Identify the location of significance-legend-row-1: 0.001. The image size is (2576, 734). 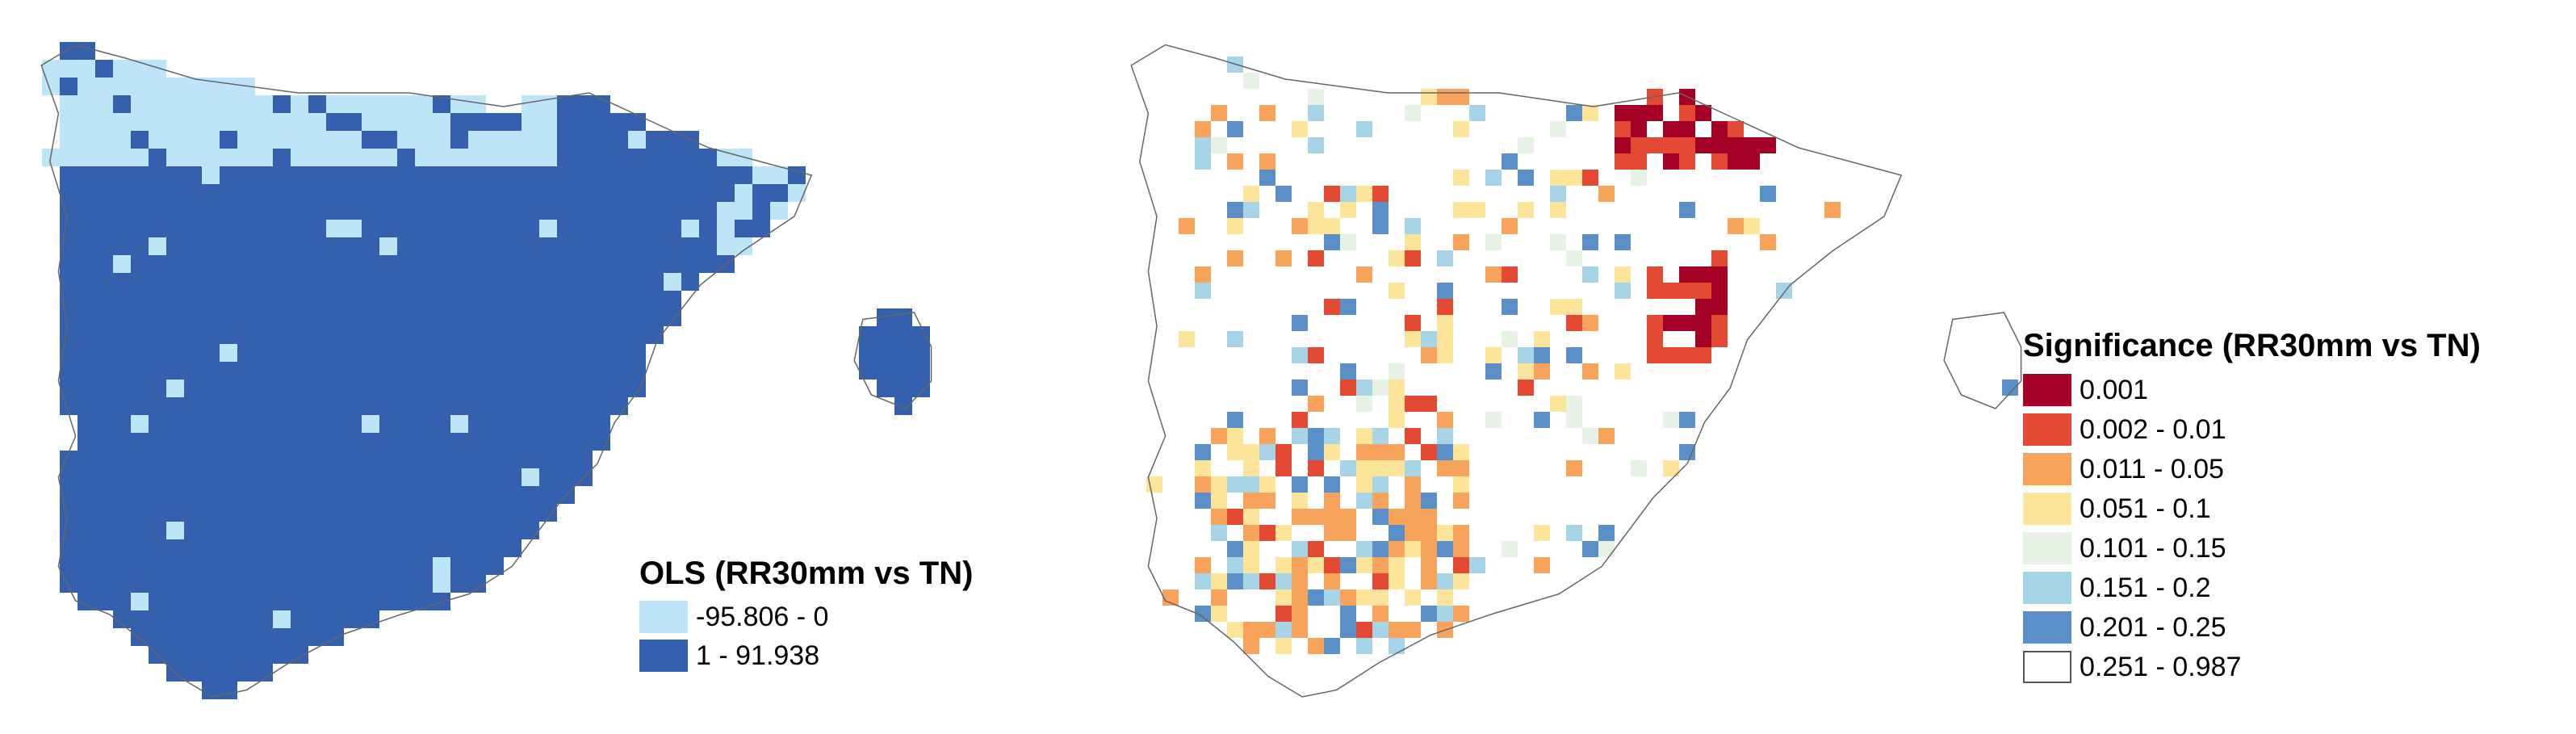
(2252, 389).